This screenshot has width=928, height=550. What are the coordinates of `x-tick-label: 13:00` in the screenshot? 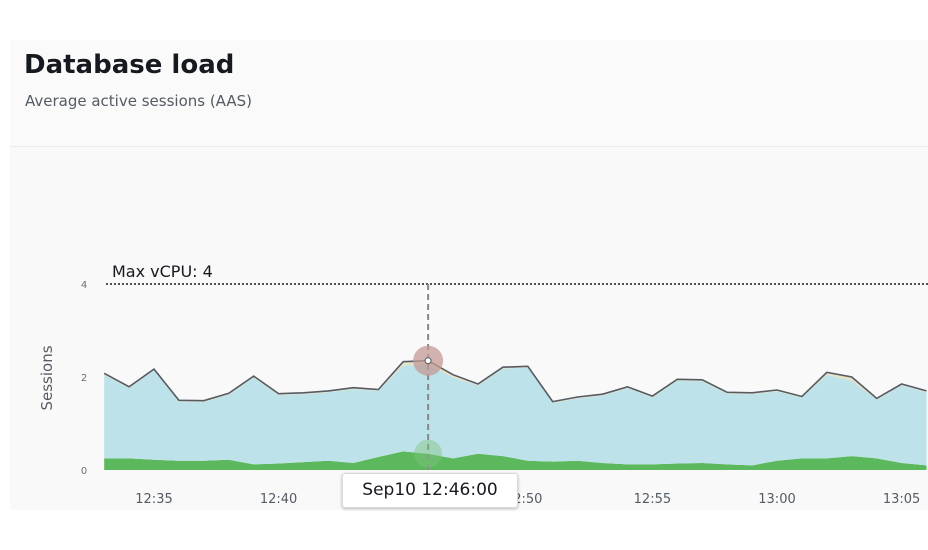 It's located at (776, 499).